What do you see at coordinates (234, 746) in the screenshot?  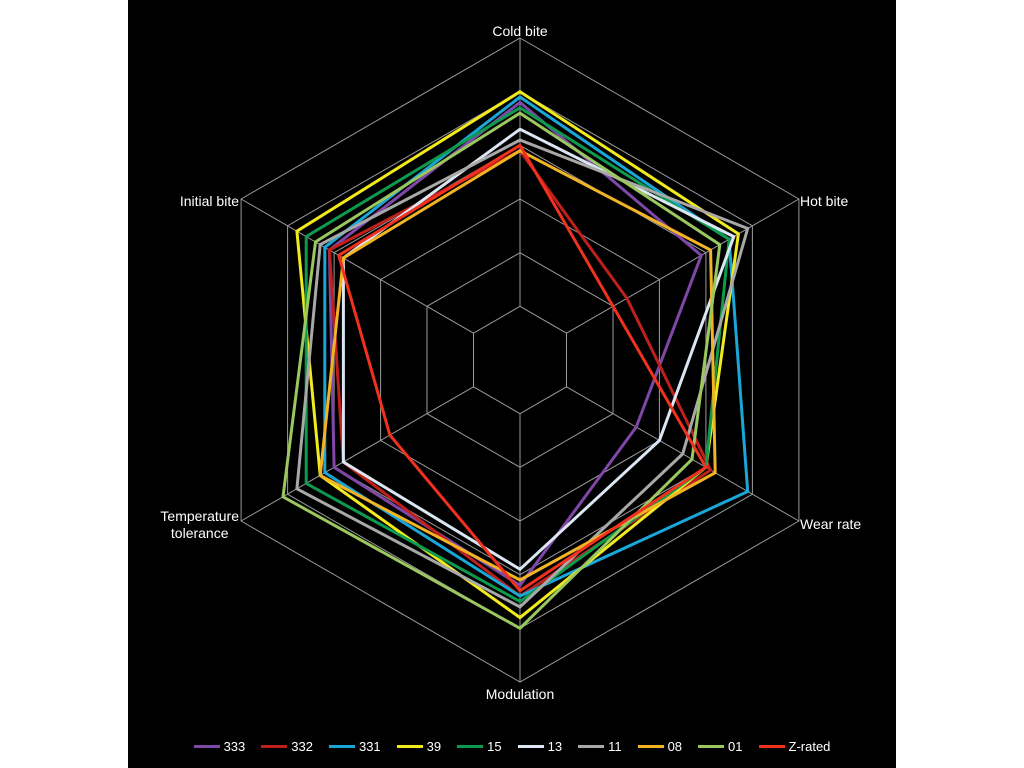 I see `legend-label: 333` at bounding box center [234, 746].